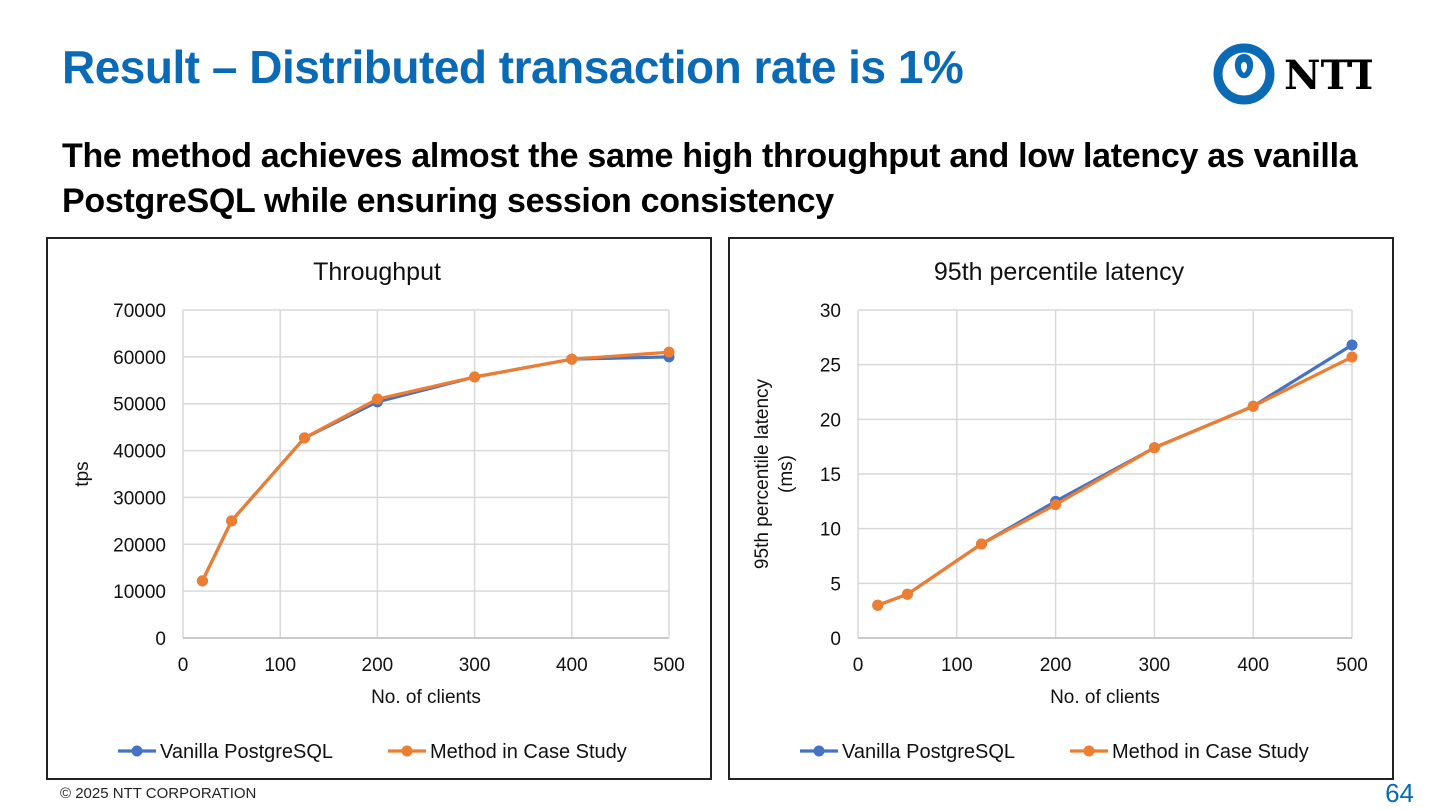 This screenshot has height=810, width=1440. Describe the element at coordinates (139, 498) in the screenshot. I see `y-tick-label: 30000` at that location.